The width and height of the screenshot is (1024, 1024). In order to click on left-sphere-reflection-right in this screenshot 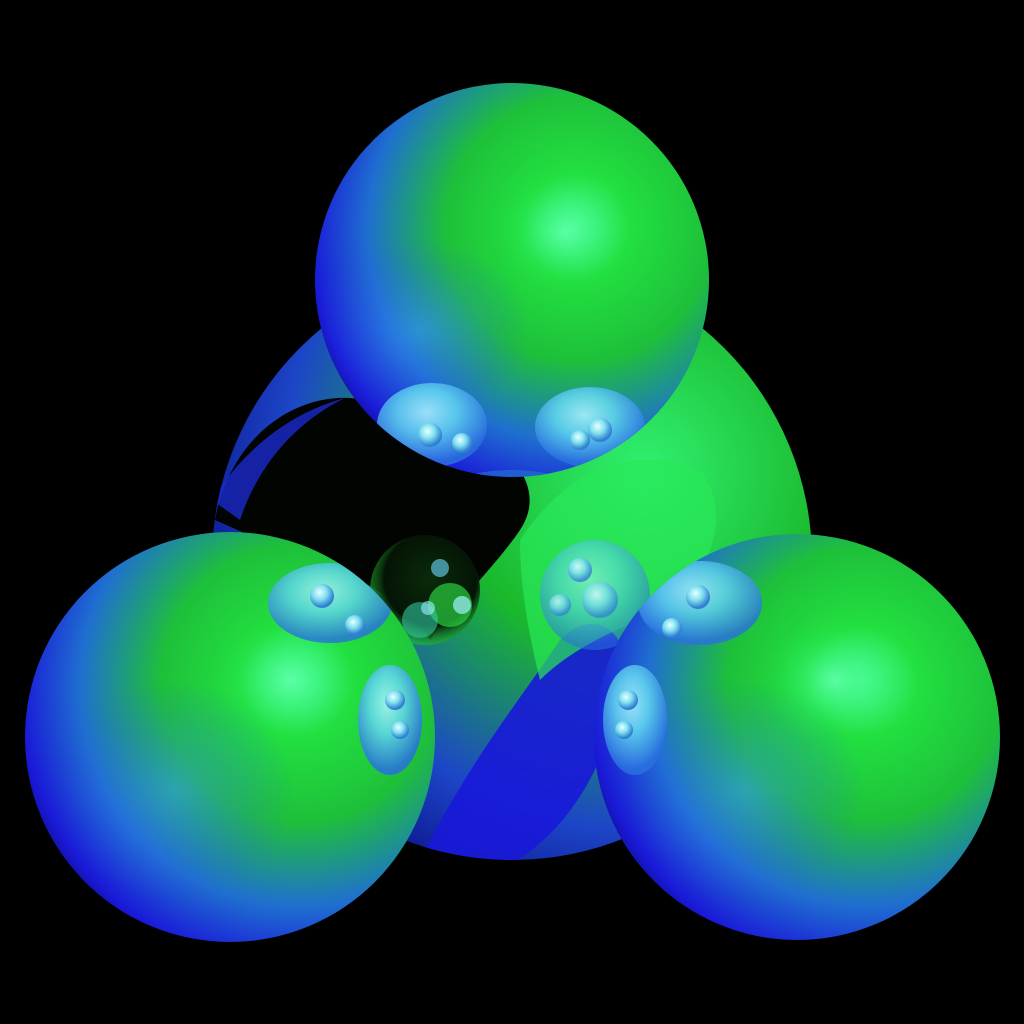, I will do `click(390, 720)`.